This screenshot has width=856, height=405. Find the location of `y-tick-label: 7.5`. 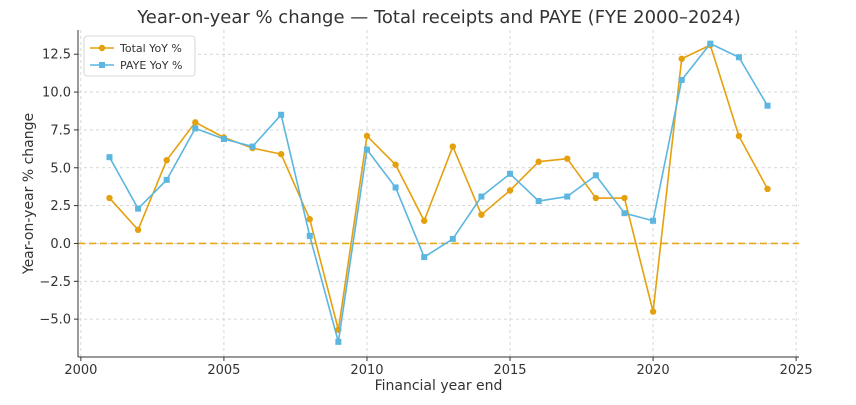

y-tick-label: 7.5 is located at coordinates (60, 130).